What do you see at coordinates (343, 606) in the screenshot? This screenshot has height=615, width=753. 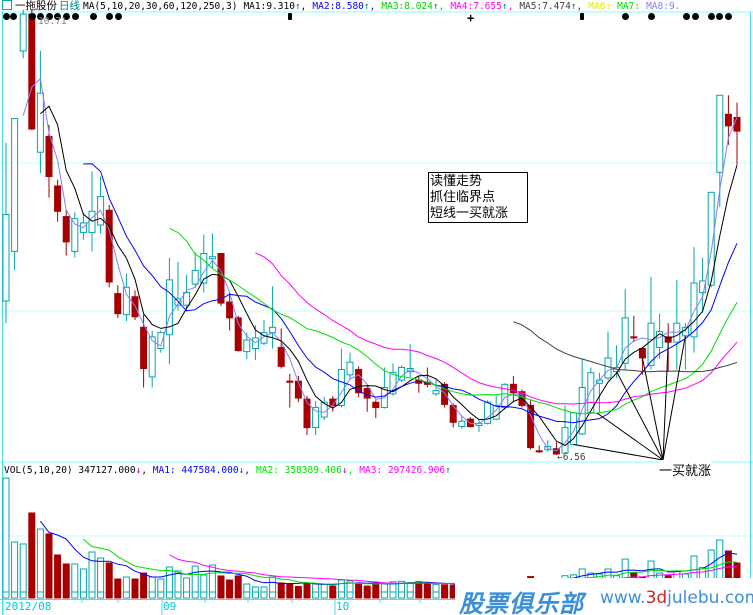 I see `date-label: 10` at bounding box center [343, 606].